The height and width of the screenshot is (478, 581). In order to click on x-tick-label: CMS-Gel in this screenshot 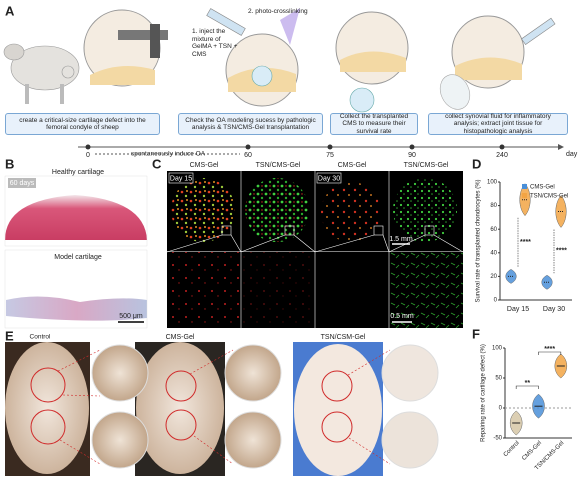, I will do `click(532, 451)`.